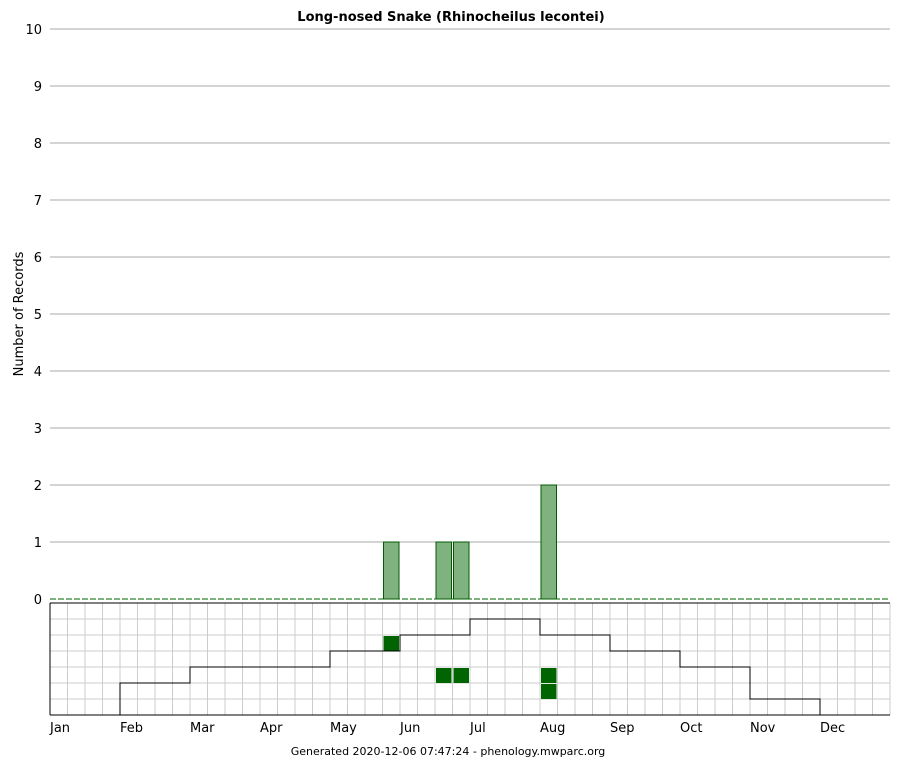 The image size is (900, 763). I want to click on month-tick-label: Oct, so click(691, 728).